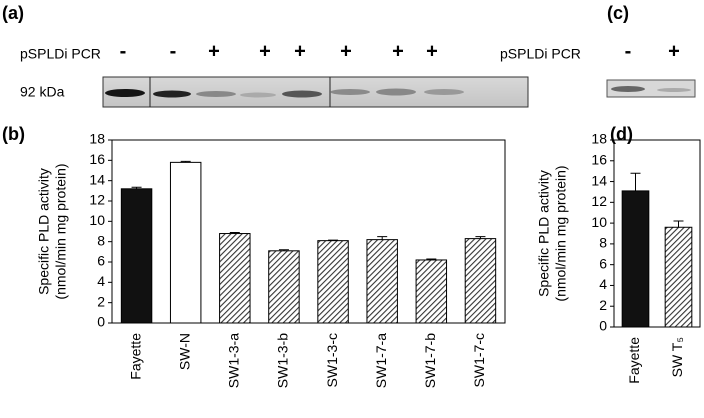 This screenshot has height=418, width=704. What do you see at coordinates (651, 88) in the screenshot?
I see `blot-strip` at bounding box center [651, 88].